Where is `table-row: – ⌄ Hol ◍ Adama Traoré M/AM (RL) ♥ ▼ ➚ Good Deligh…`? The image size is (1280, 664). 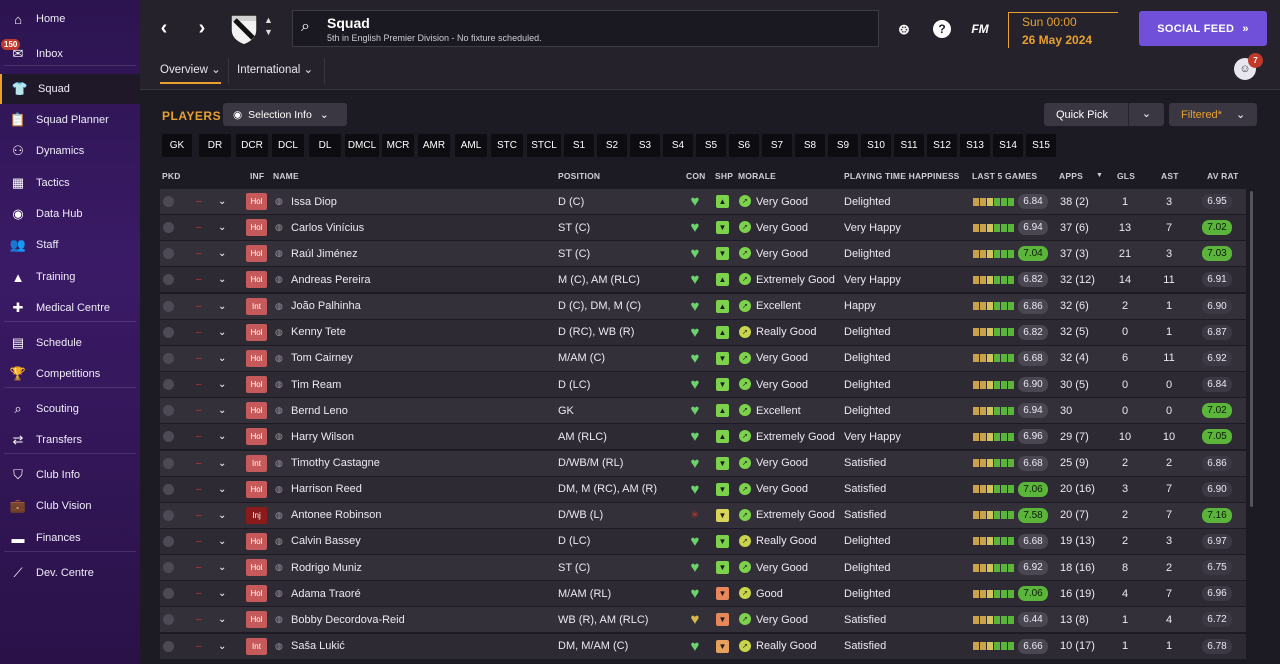
table-row: – ⌄ Hol ◍ Adama Traoré M/AM (RL) ♥ ▼ ➚ Good Deligh… is located at coordinates (703, 594).